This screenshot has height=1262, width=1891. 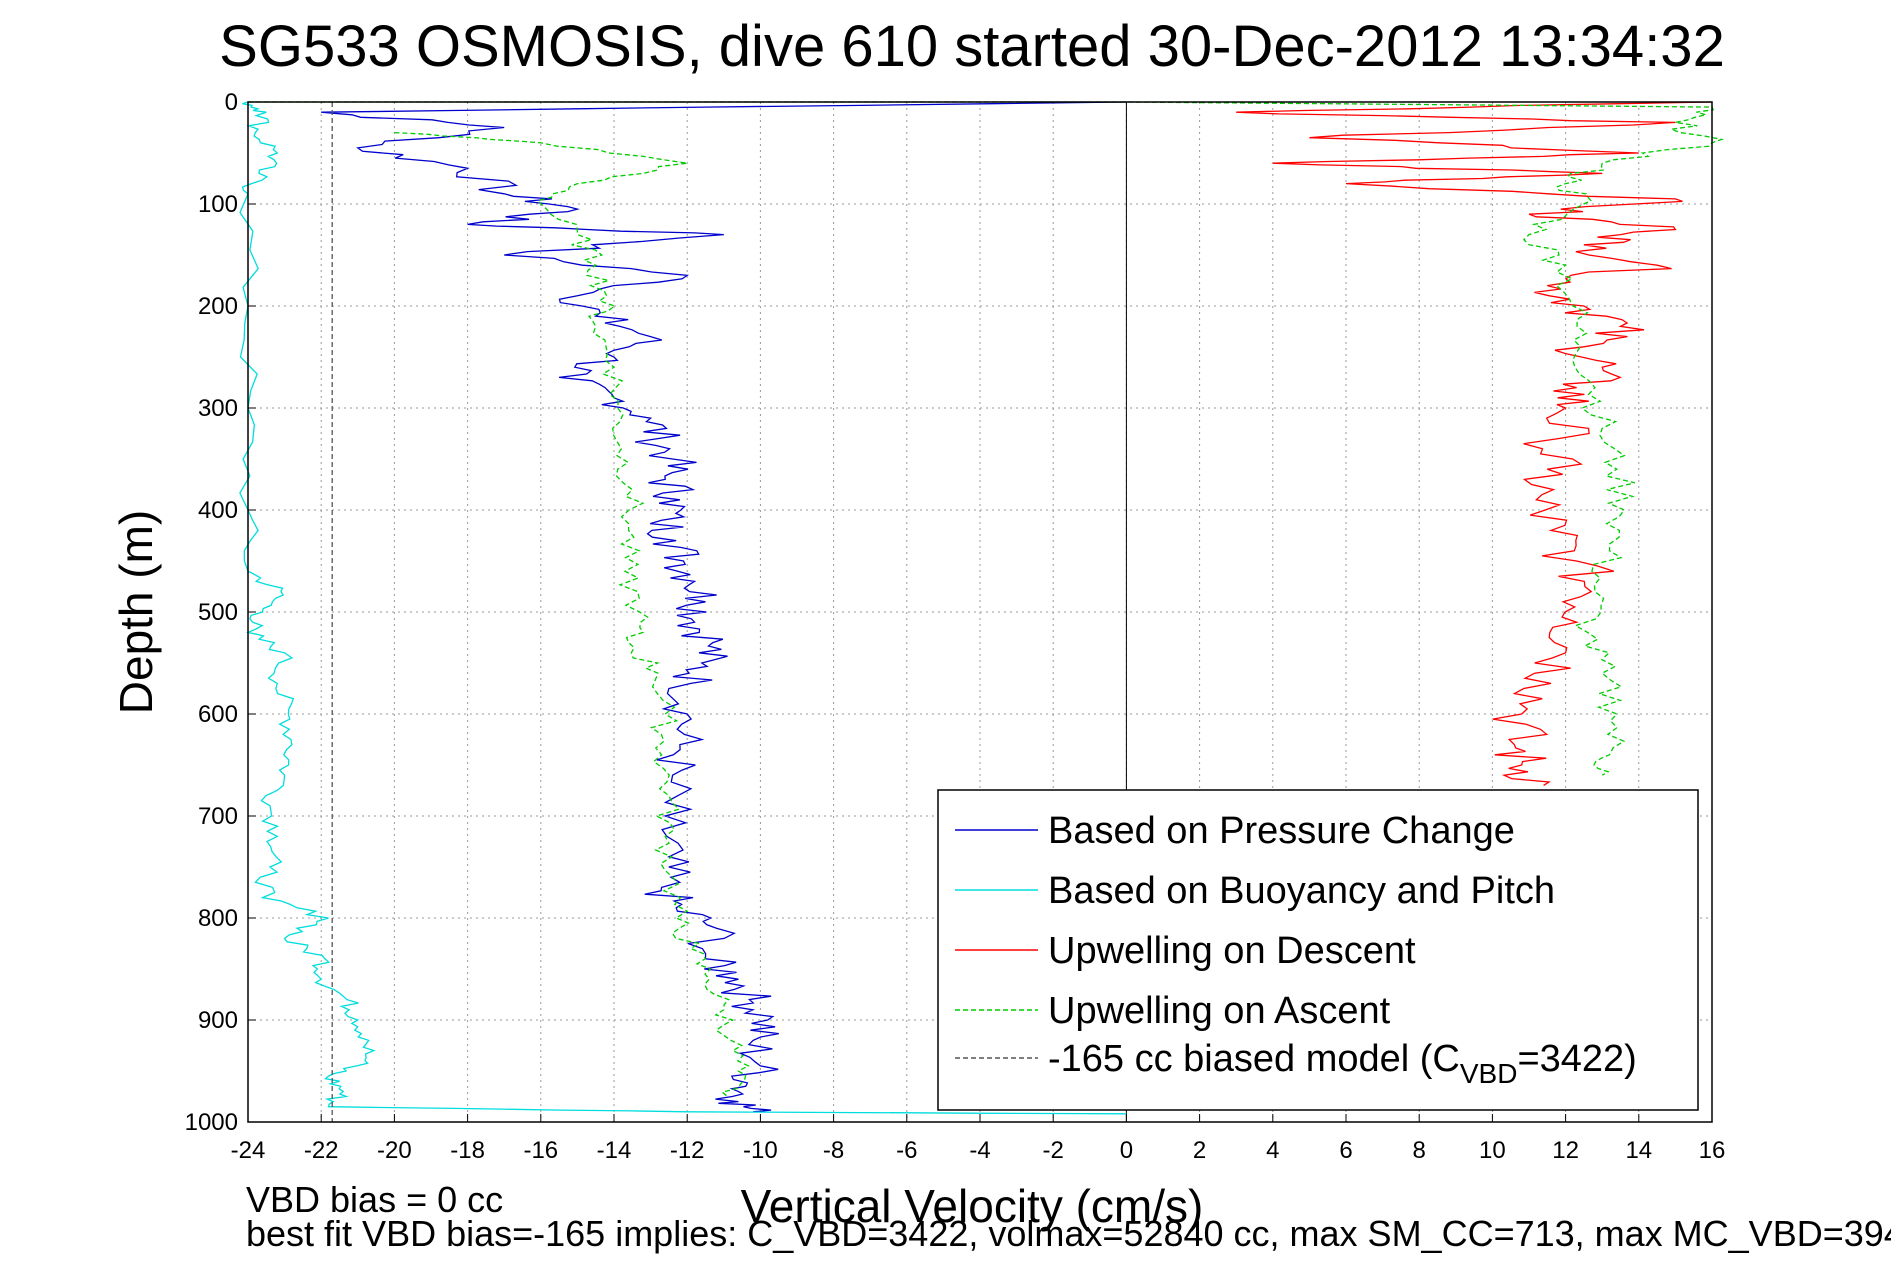 I want to click on x-tick-label: -14, so click(x=614, y=1150).